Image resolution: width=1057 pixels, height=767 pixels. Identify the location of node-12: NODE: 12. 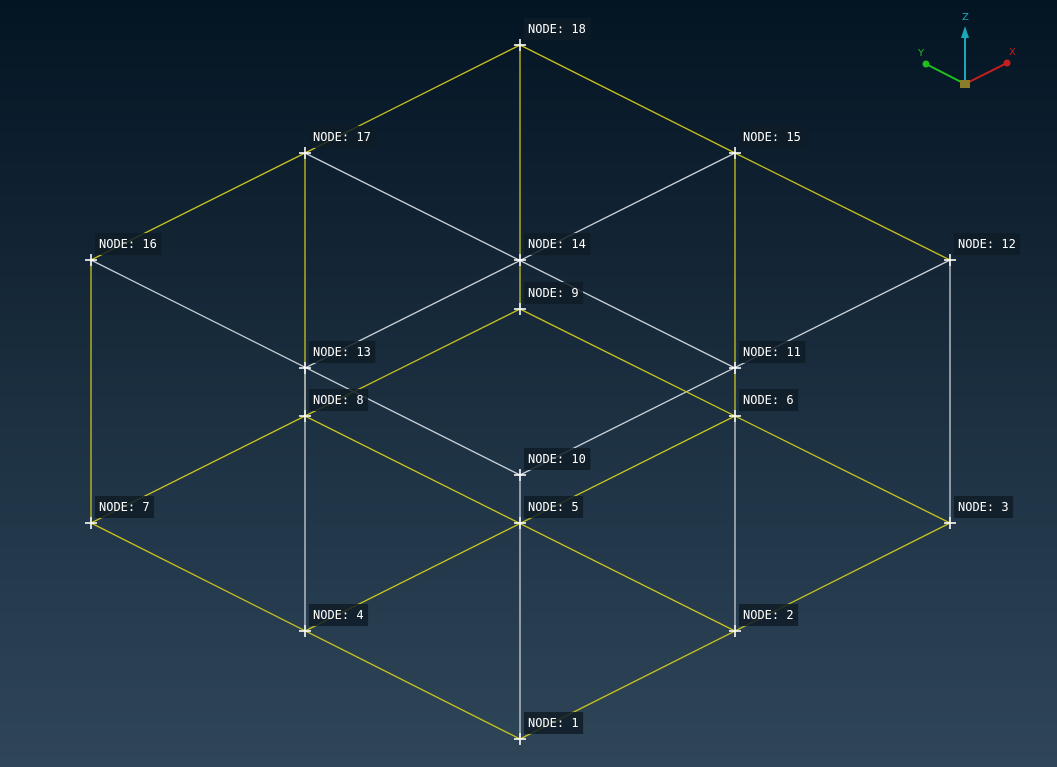
(982, 249).